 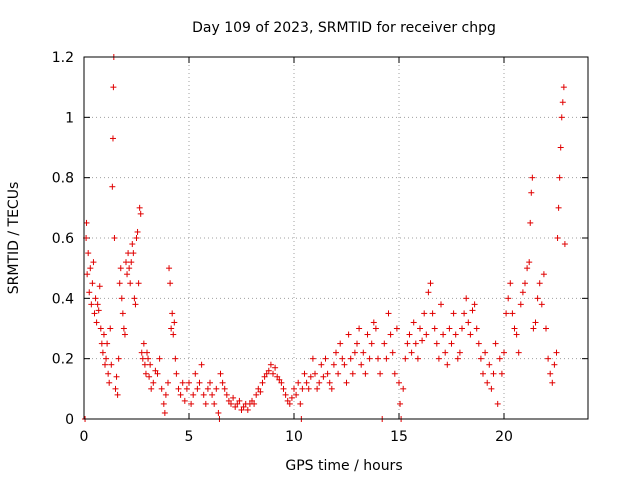 What do you see at coordinates (84, 437) in the screenshot?
I see `x-tick-label: 0` at bounding box center [84, 437].